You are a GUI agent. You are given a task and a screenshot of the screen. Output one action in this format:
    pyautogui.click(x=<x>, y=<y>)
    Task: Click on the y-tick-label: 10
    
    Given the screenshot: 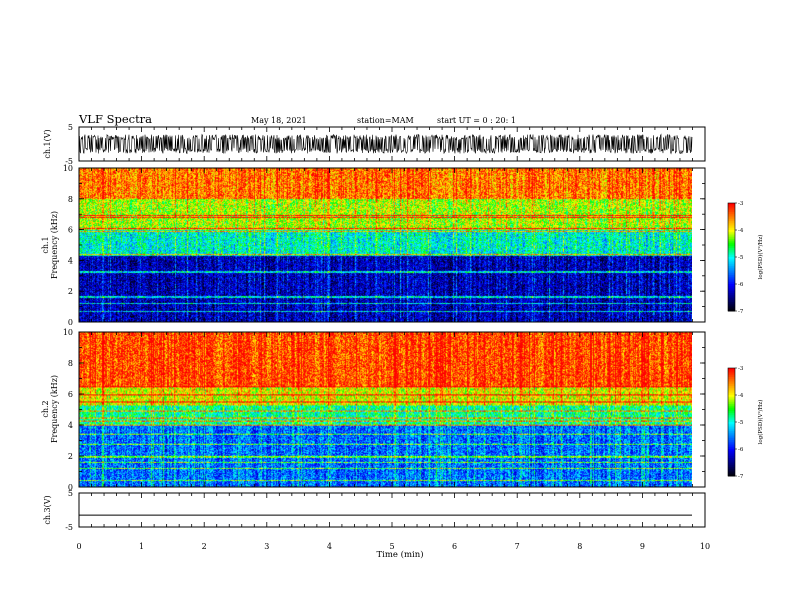 What is the action you would take?
    pyautogui.click(x=68, y=168)
    